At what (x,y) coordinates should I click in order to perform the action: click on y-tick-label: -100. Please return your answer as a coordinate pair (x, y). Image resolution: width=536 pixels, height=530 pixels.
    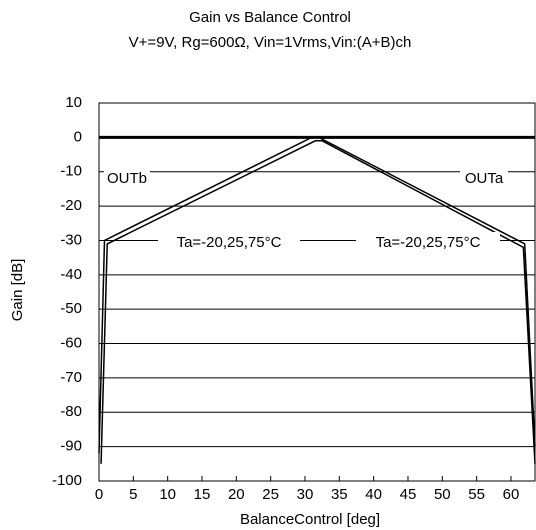
    Looking at the image, I should click on (67, 480).